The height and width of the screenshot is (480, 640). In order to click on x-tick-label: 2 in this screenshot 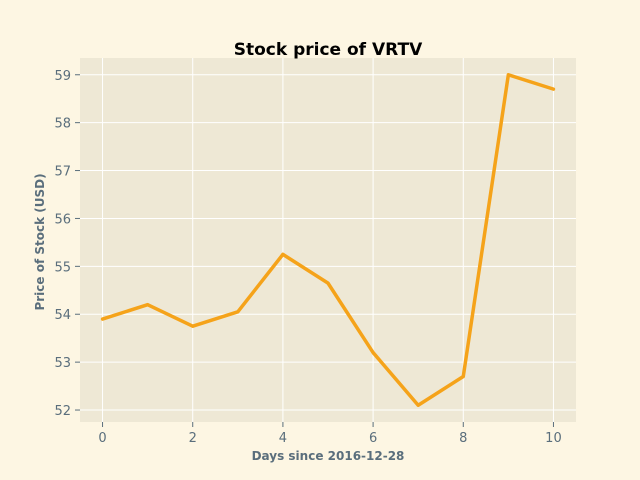, I will do `click(193, 438)`.